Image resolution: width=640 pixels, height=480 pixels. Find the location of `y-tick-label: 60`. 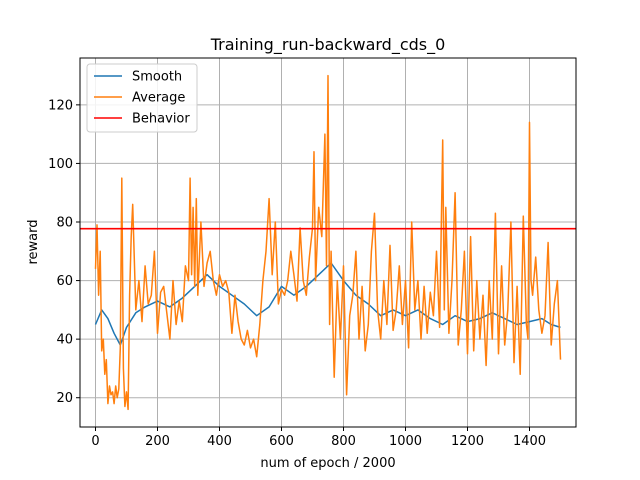

y-tick-label: 60 is located at coordinates (64, 281).